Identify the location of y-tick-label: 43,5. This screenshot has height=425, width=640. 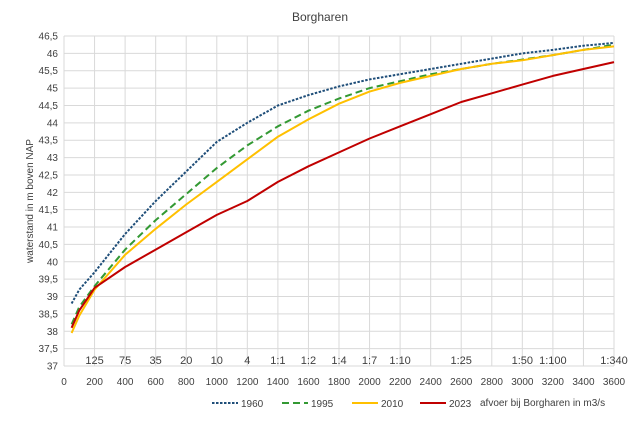
(49, 141).